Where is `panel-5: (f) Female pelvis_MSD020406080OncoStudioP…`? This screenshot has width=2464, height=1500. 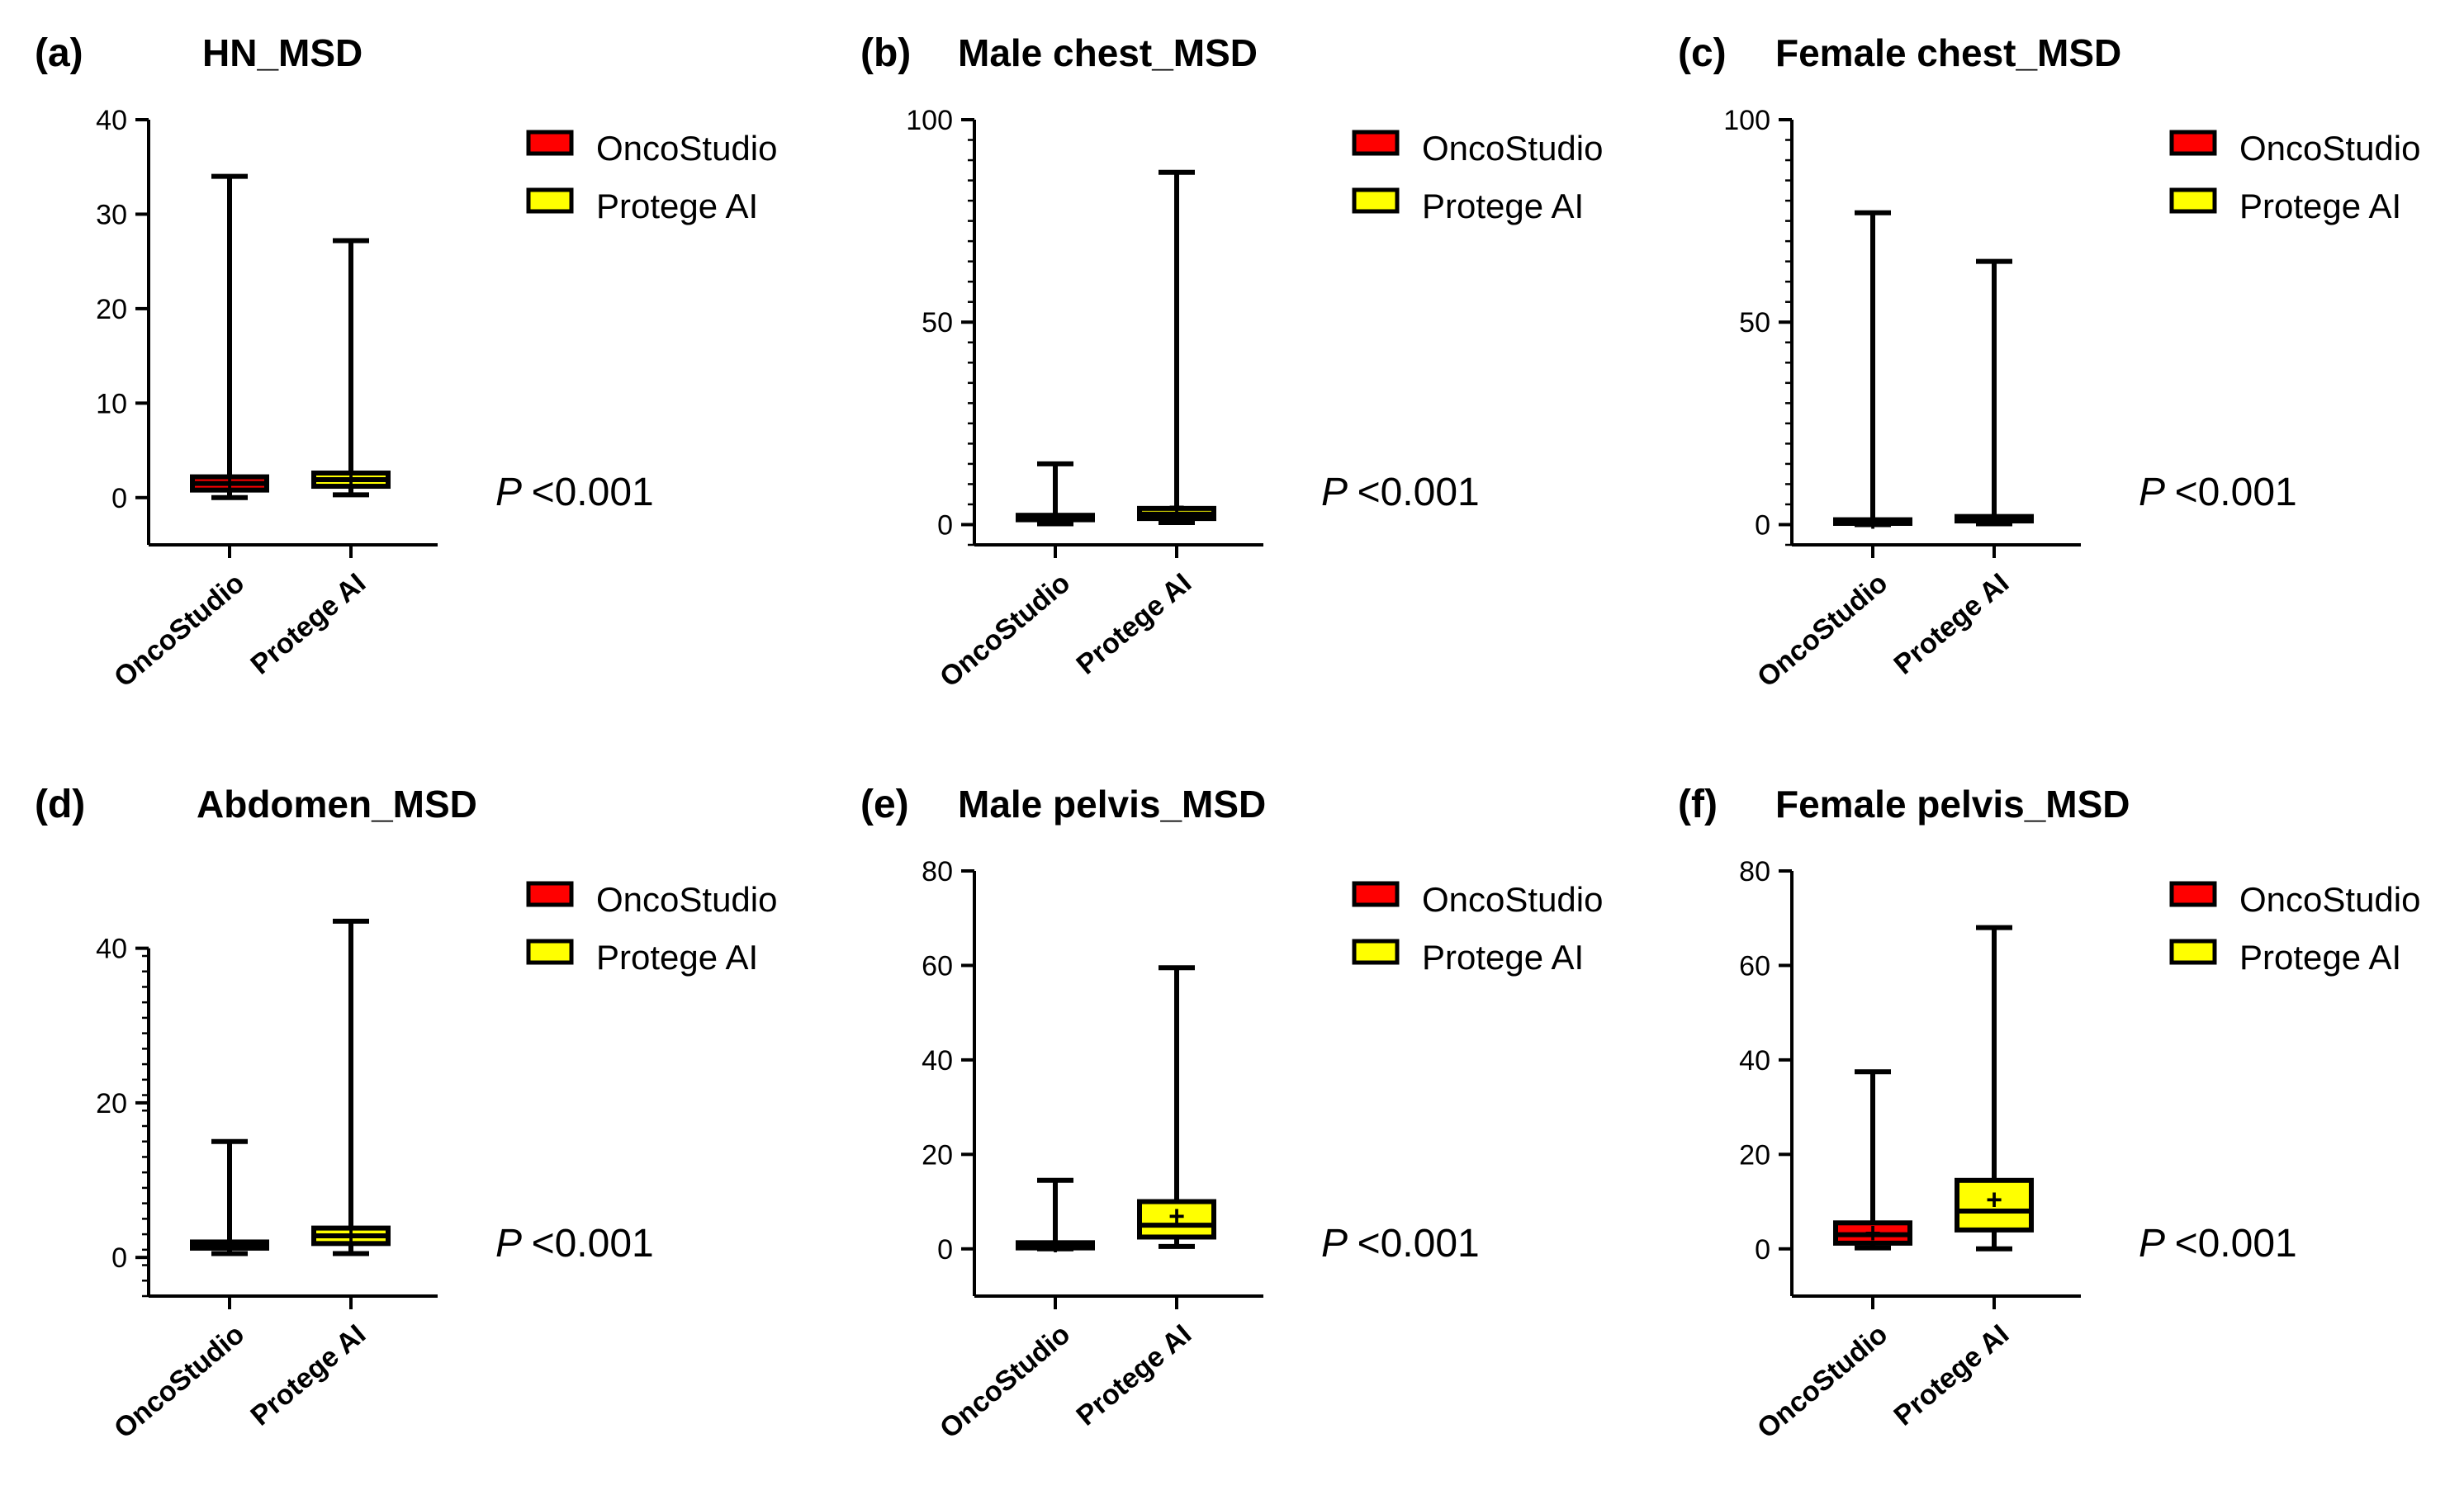
panel-5: (f) Female pelvis_MSD020406080OncoStudioP… is located at coordinates (2049, 1114).